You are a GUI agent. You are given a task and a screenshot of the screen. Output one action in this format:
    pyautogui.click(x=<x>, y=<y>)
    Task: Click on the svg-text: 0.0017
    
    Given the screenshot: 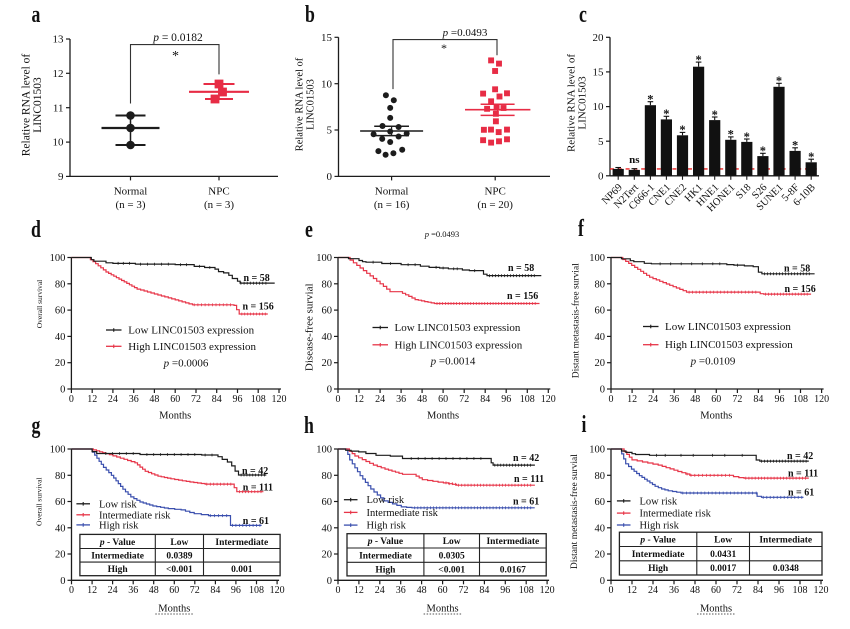 What is the action you would take?
    pyautogui.click(x=723, y=569)
    